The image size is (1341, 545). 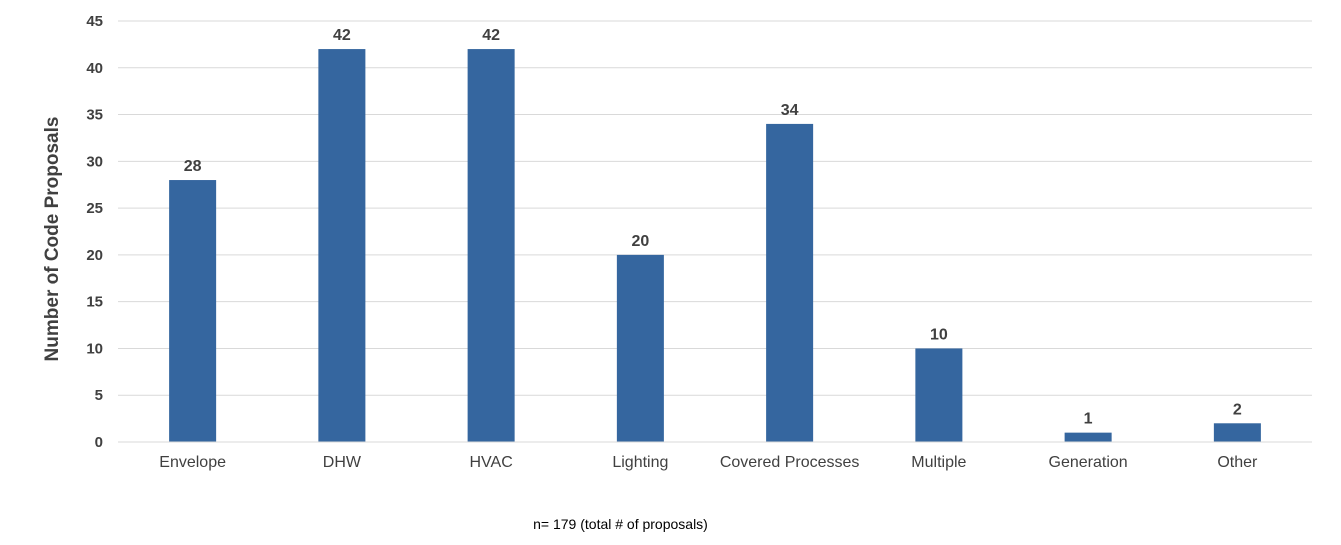 I want to click on x-tick-label: Covered Processes, so click(x=790, y=462).